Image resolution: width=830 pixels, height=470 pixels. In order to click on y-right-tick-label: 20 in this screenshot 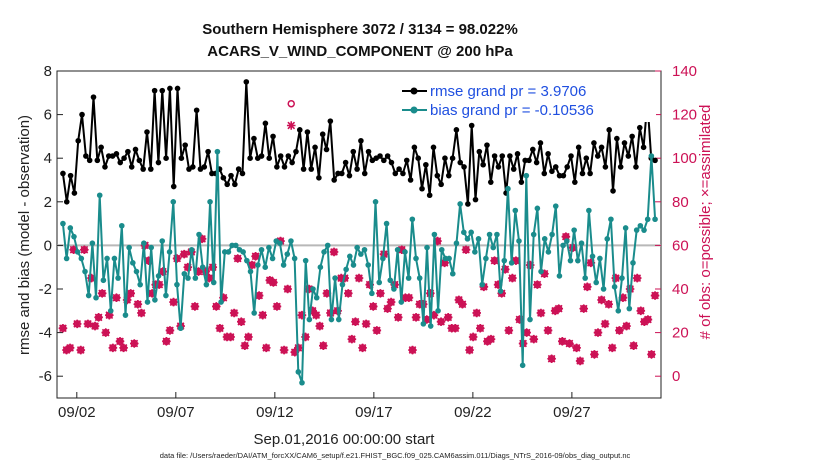, I will do `click(680, 333)`.